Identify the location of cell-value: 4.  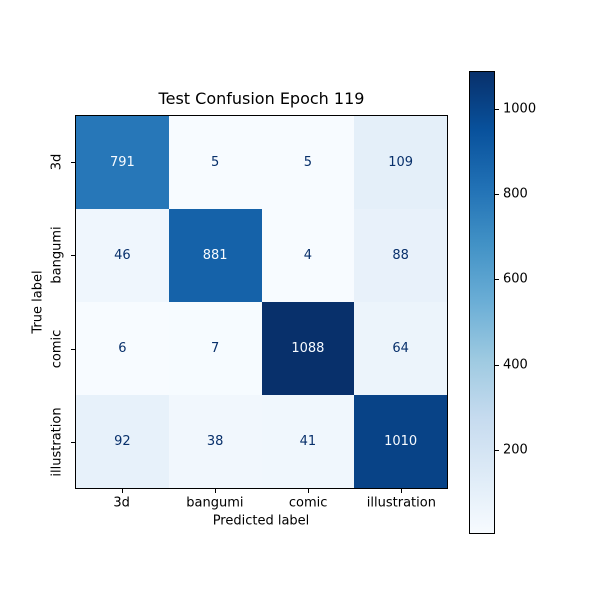
(308, 255).